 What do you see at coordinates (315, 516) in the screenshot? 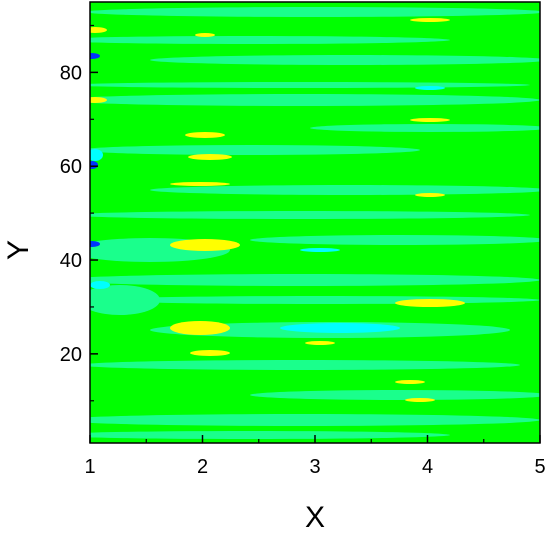
I see `x-axis-label: X` at bounding box center [315, 516].